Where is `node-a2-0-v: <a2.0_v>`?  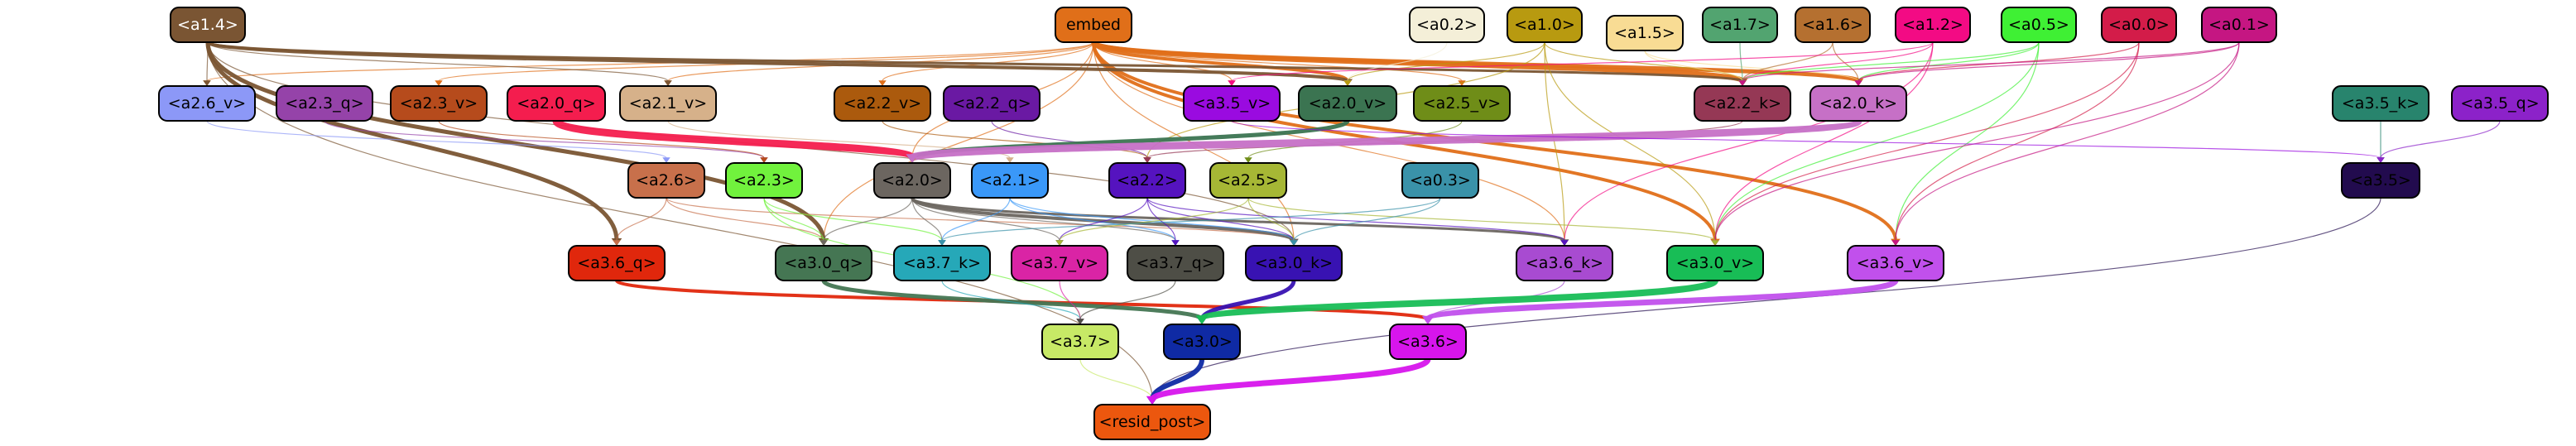 node-a2-0-v: <a2.0_v> is located at coordinates (1347, 103).